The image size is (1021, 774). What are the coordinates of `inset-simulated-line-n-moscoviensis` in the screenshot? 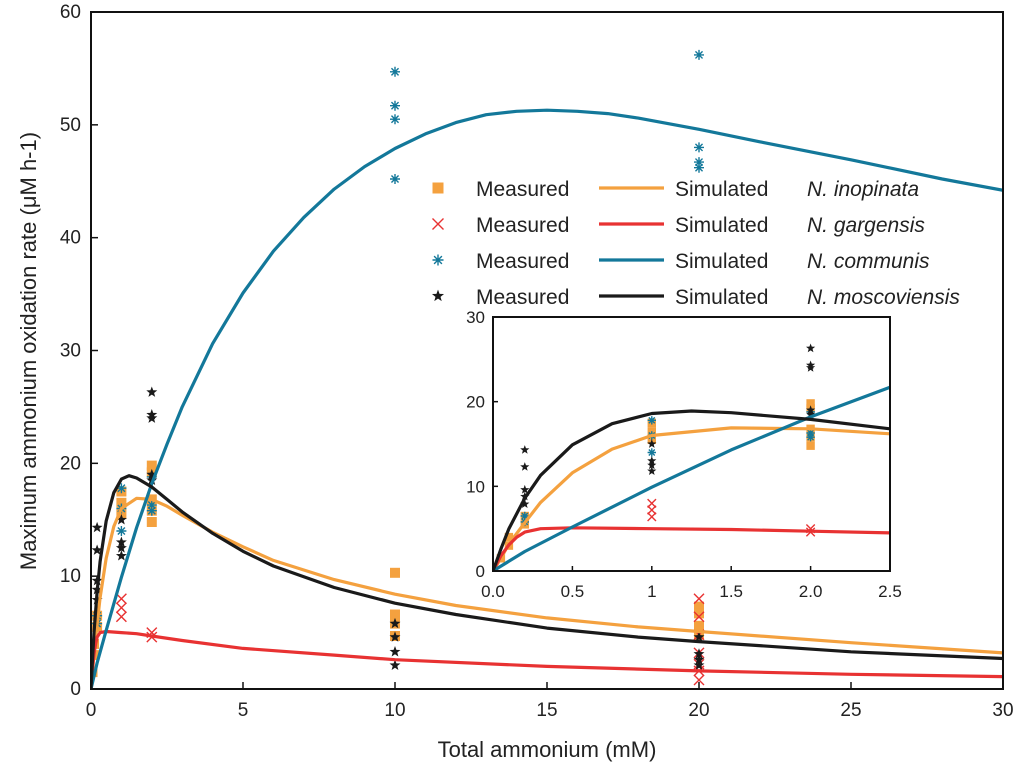 It's located at (691, 490).